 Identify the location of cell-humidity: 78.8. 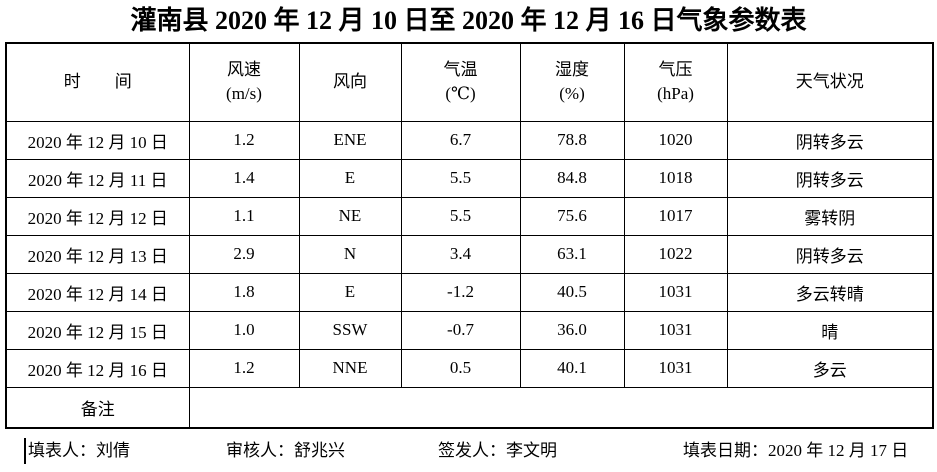
(572, 140).